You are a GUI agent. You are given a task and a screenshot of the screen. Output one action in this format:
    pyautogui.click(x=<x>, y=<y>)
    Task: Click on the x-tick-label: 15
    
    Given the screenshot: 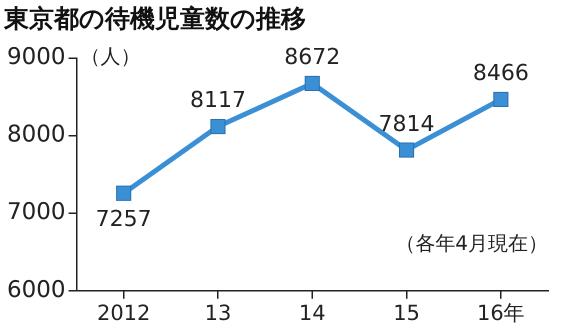 What is the action you would take?
    pyautogui.click(x=406, y=312)
    